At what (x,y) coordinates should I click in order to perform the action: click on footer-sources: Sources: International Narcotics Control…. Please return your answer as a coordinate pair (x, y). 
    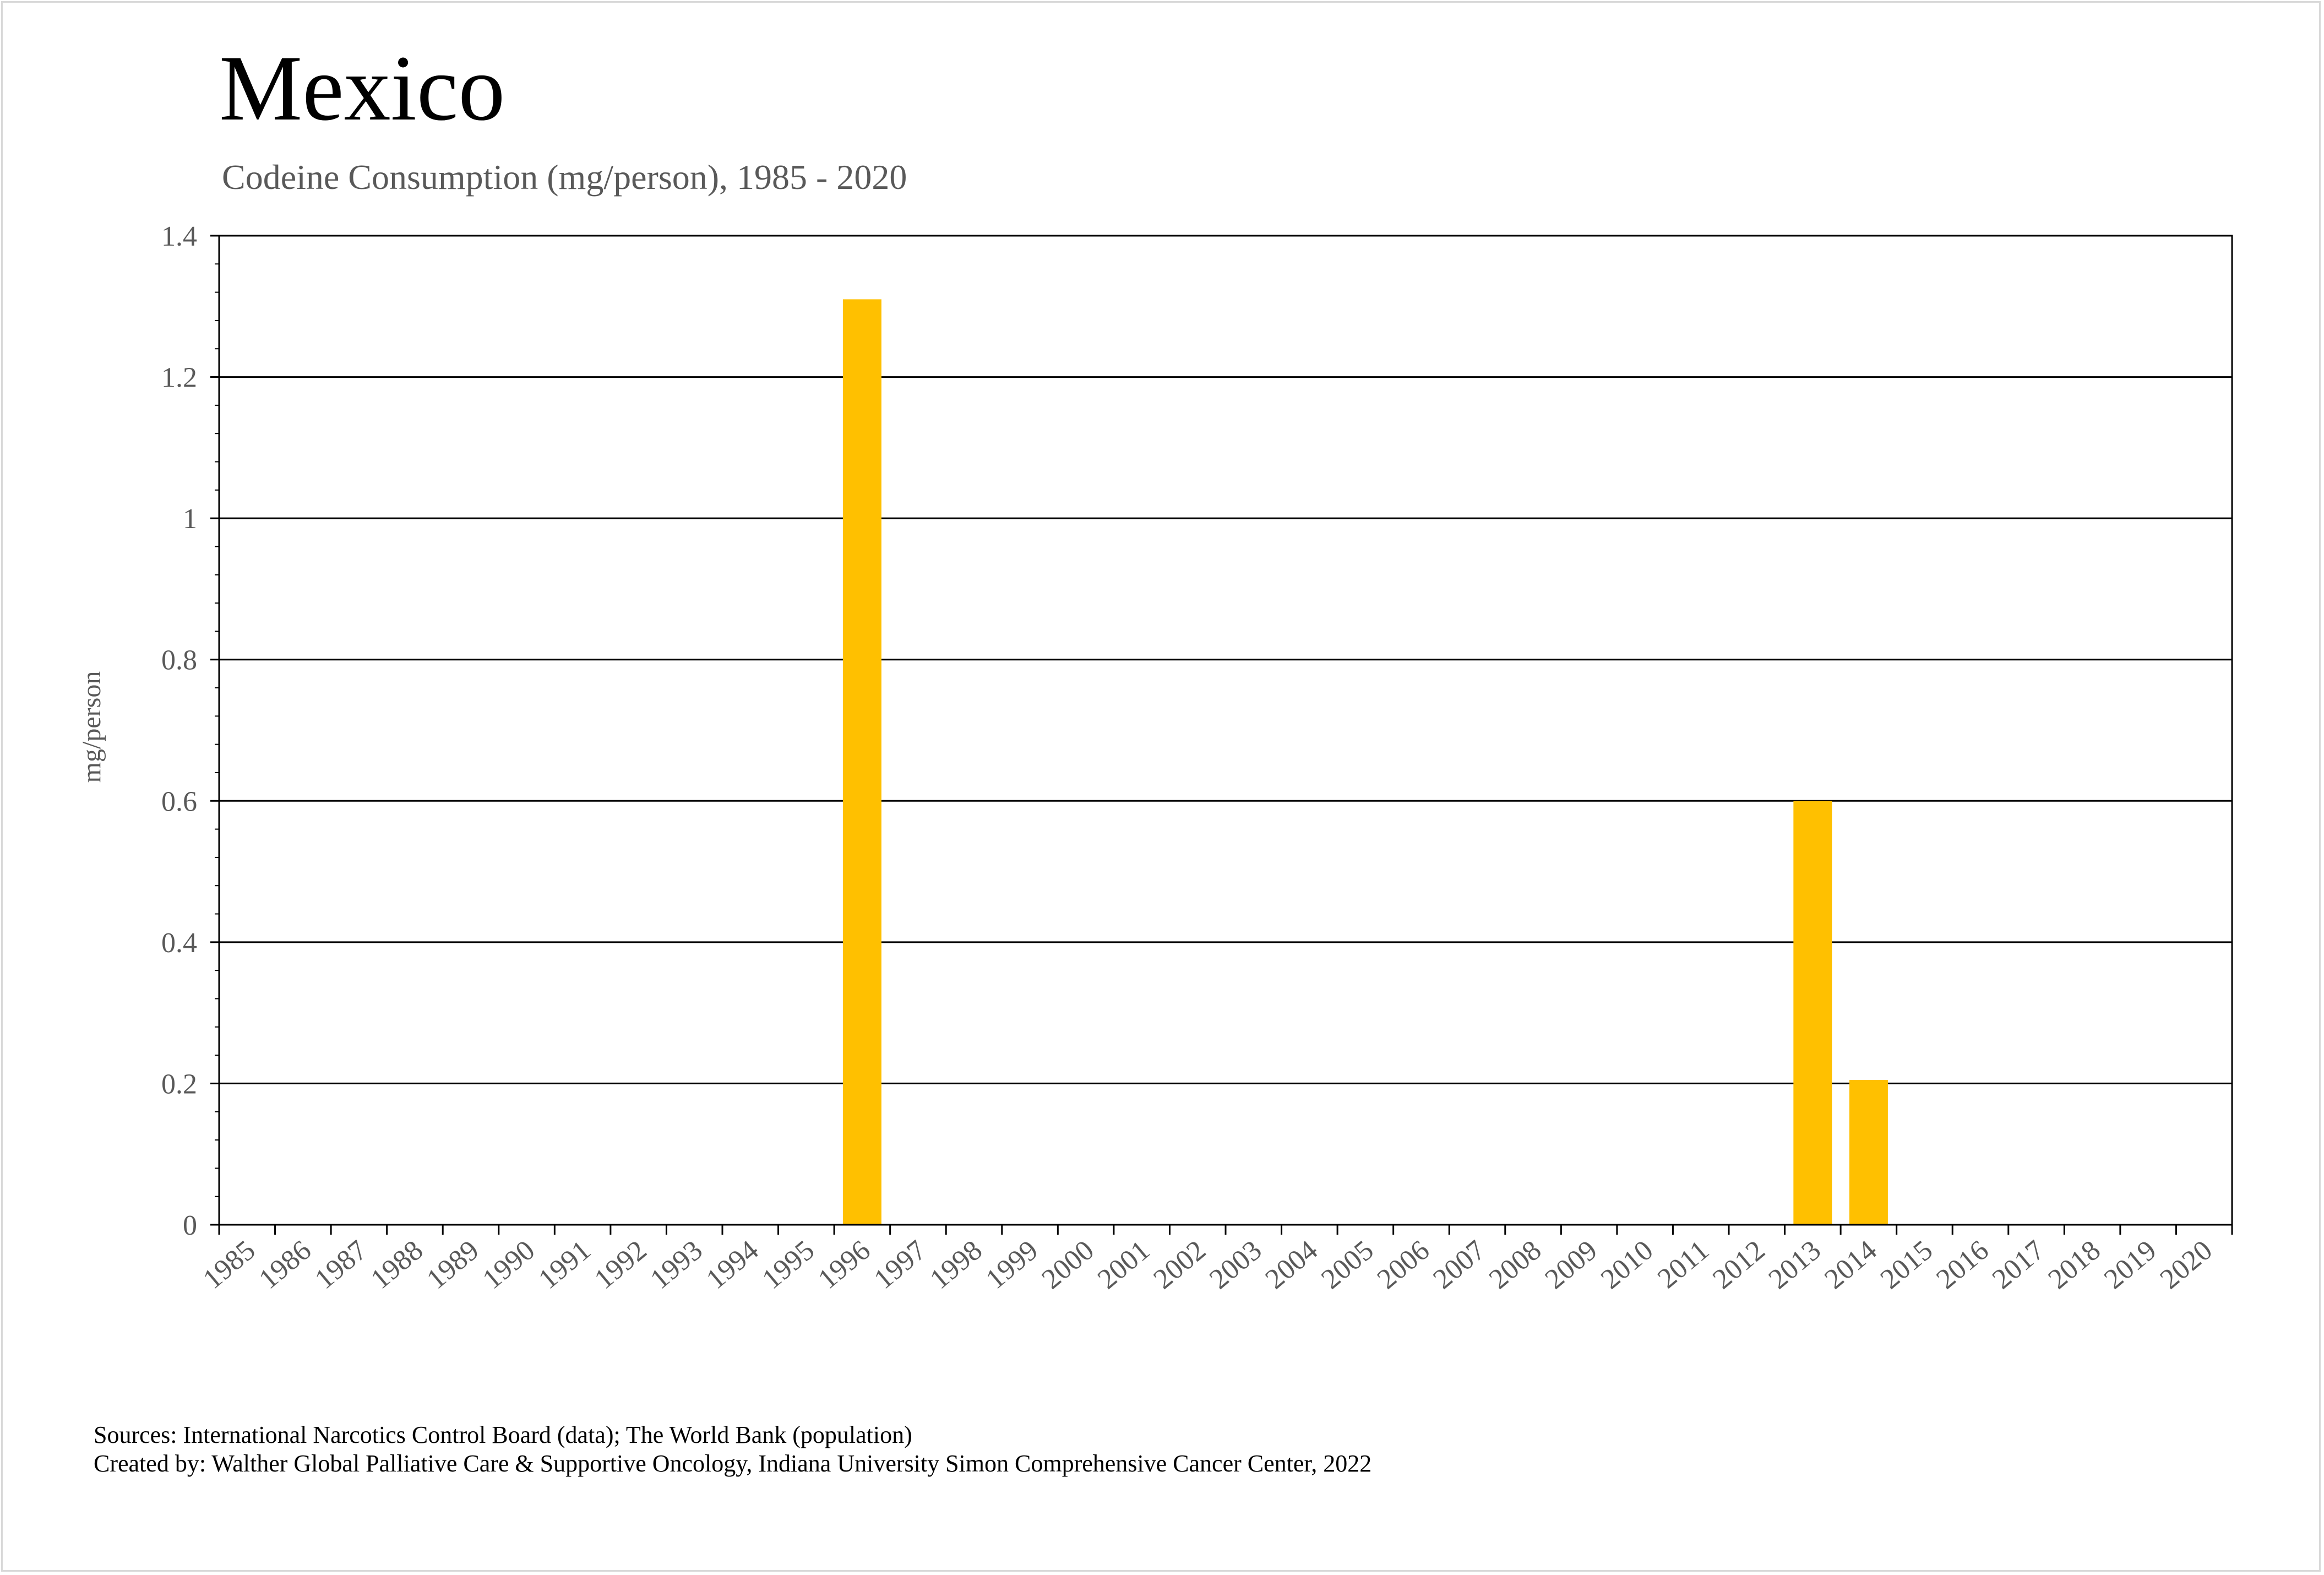
    Looking at the image, I should click on (503, 1435).